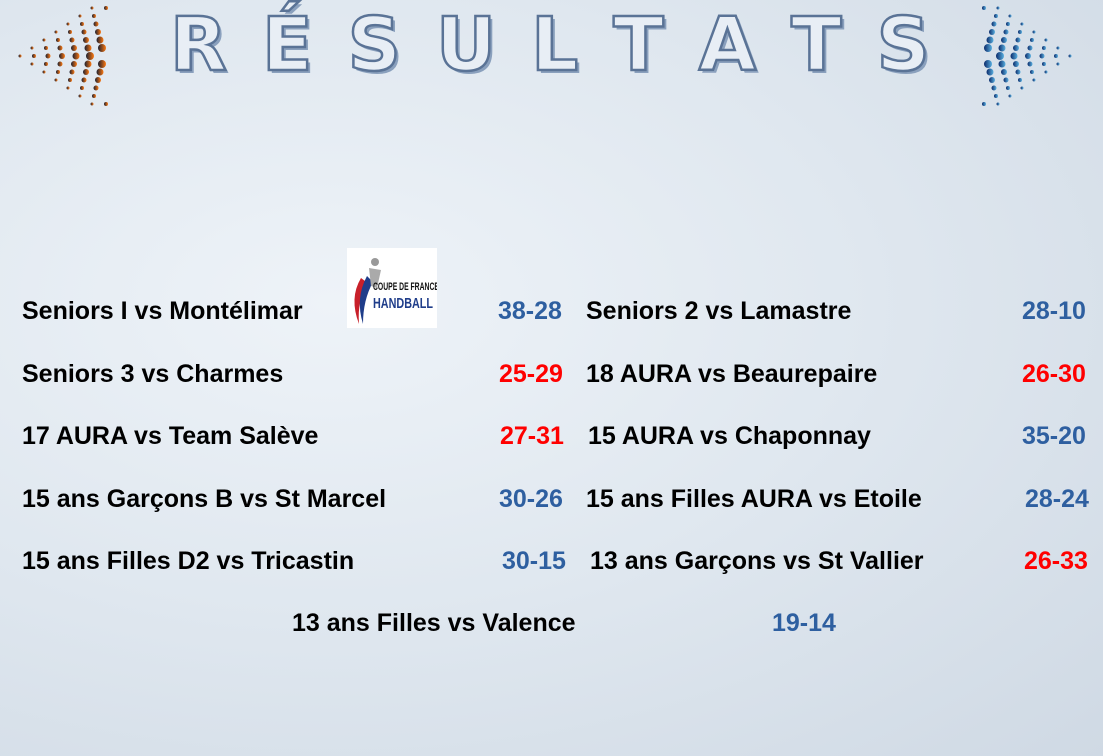 This screenshot has width=1103, height=756. Describe the element at coordinates (534, 561) in the screenshot. I see `match-score: 30-15` at that location.